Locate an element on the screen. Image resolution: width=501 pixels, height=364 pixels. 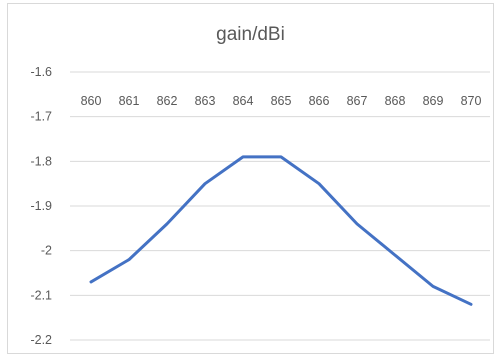
x-tick-label-10: 870 is located at coordinates (471, 101).